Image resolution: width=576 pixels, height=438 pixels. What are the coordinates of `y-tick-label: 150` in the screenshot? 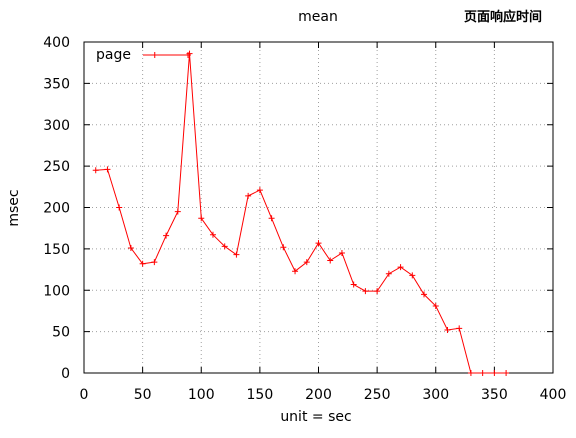 It's located at (56, 250).